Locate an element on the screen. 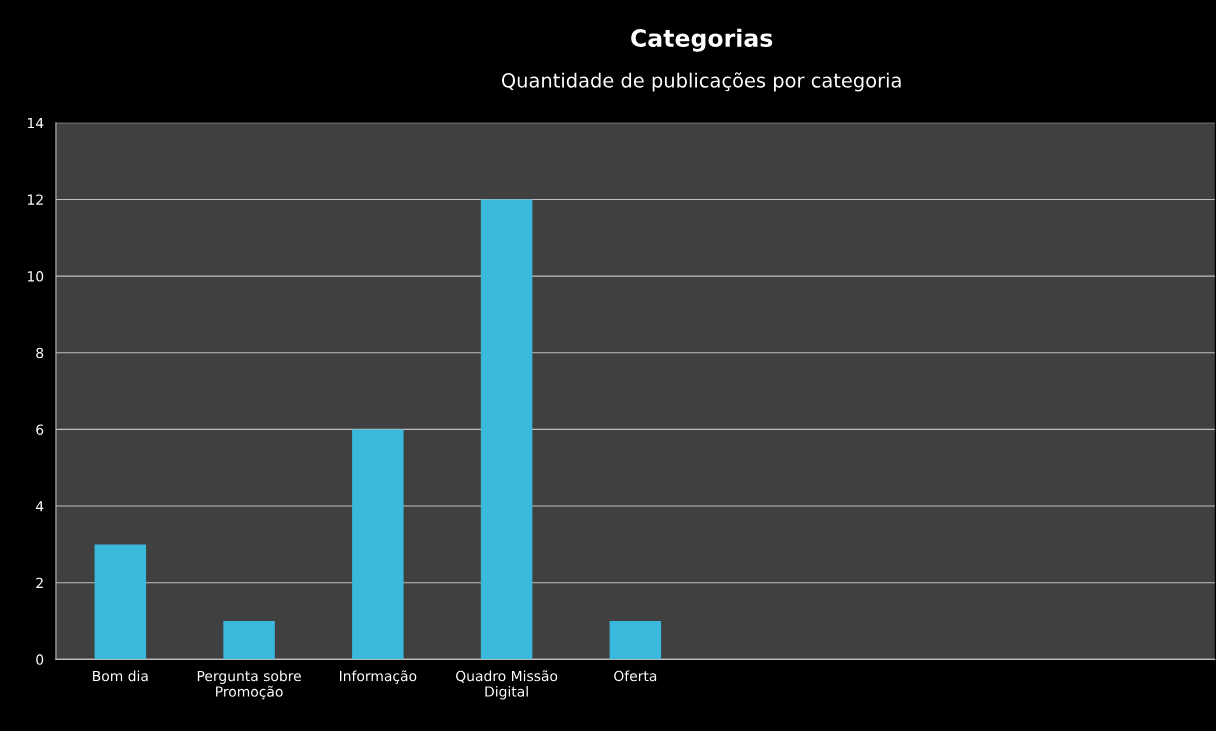 The height and width of the screenshot is (731, 1216). x-tick-label: Pergunta sobre Promoção is located at coordinates (249, 685).